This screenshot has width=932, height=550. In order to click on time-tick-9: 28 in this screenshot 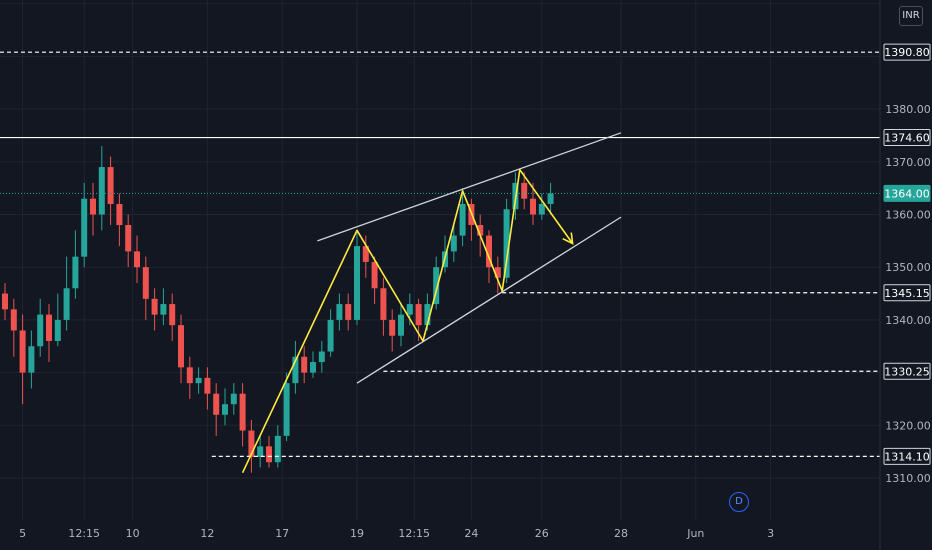, I will do `click(621, 533)`.